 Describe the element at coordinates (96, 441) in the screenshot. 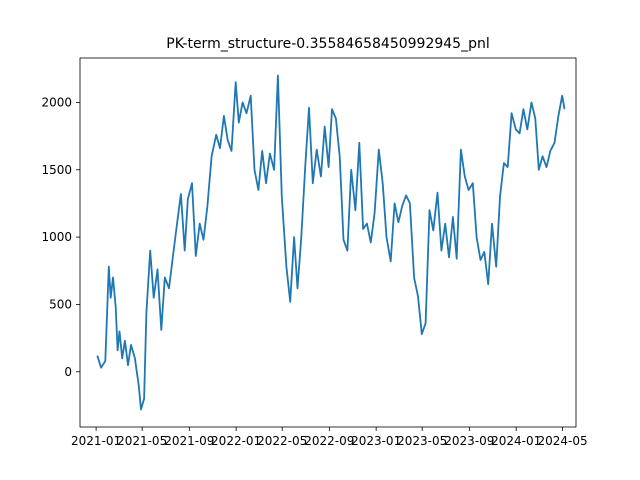

I see `x-tick-label: 2021-01` at that location.